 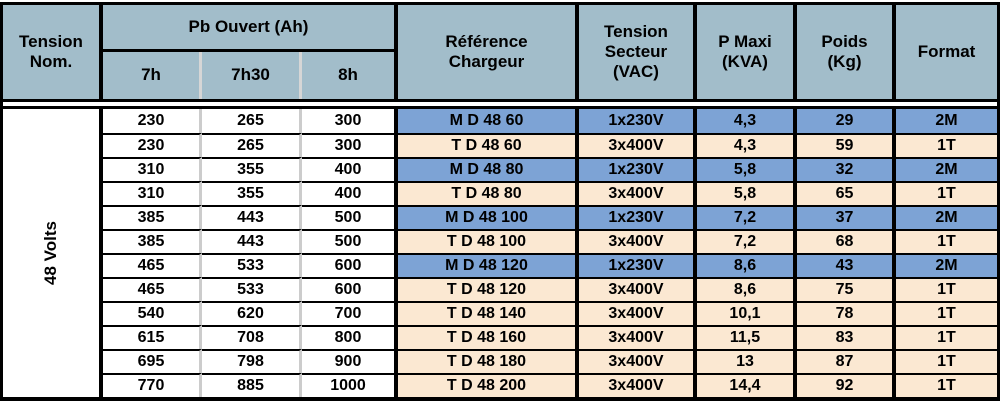 What do you see at coordinates (350, 193) in the screenshot?
I see `cell-pb-8h: 400` at bounding box center [350, 193].